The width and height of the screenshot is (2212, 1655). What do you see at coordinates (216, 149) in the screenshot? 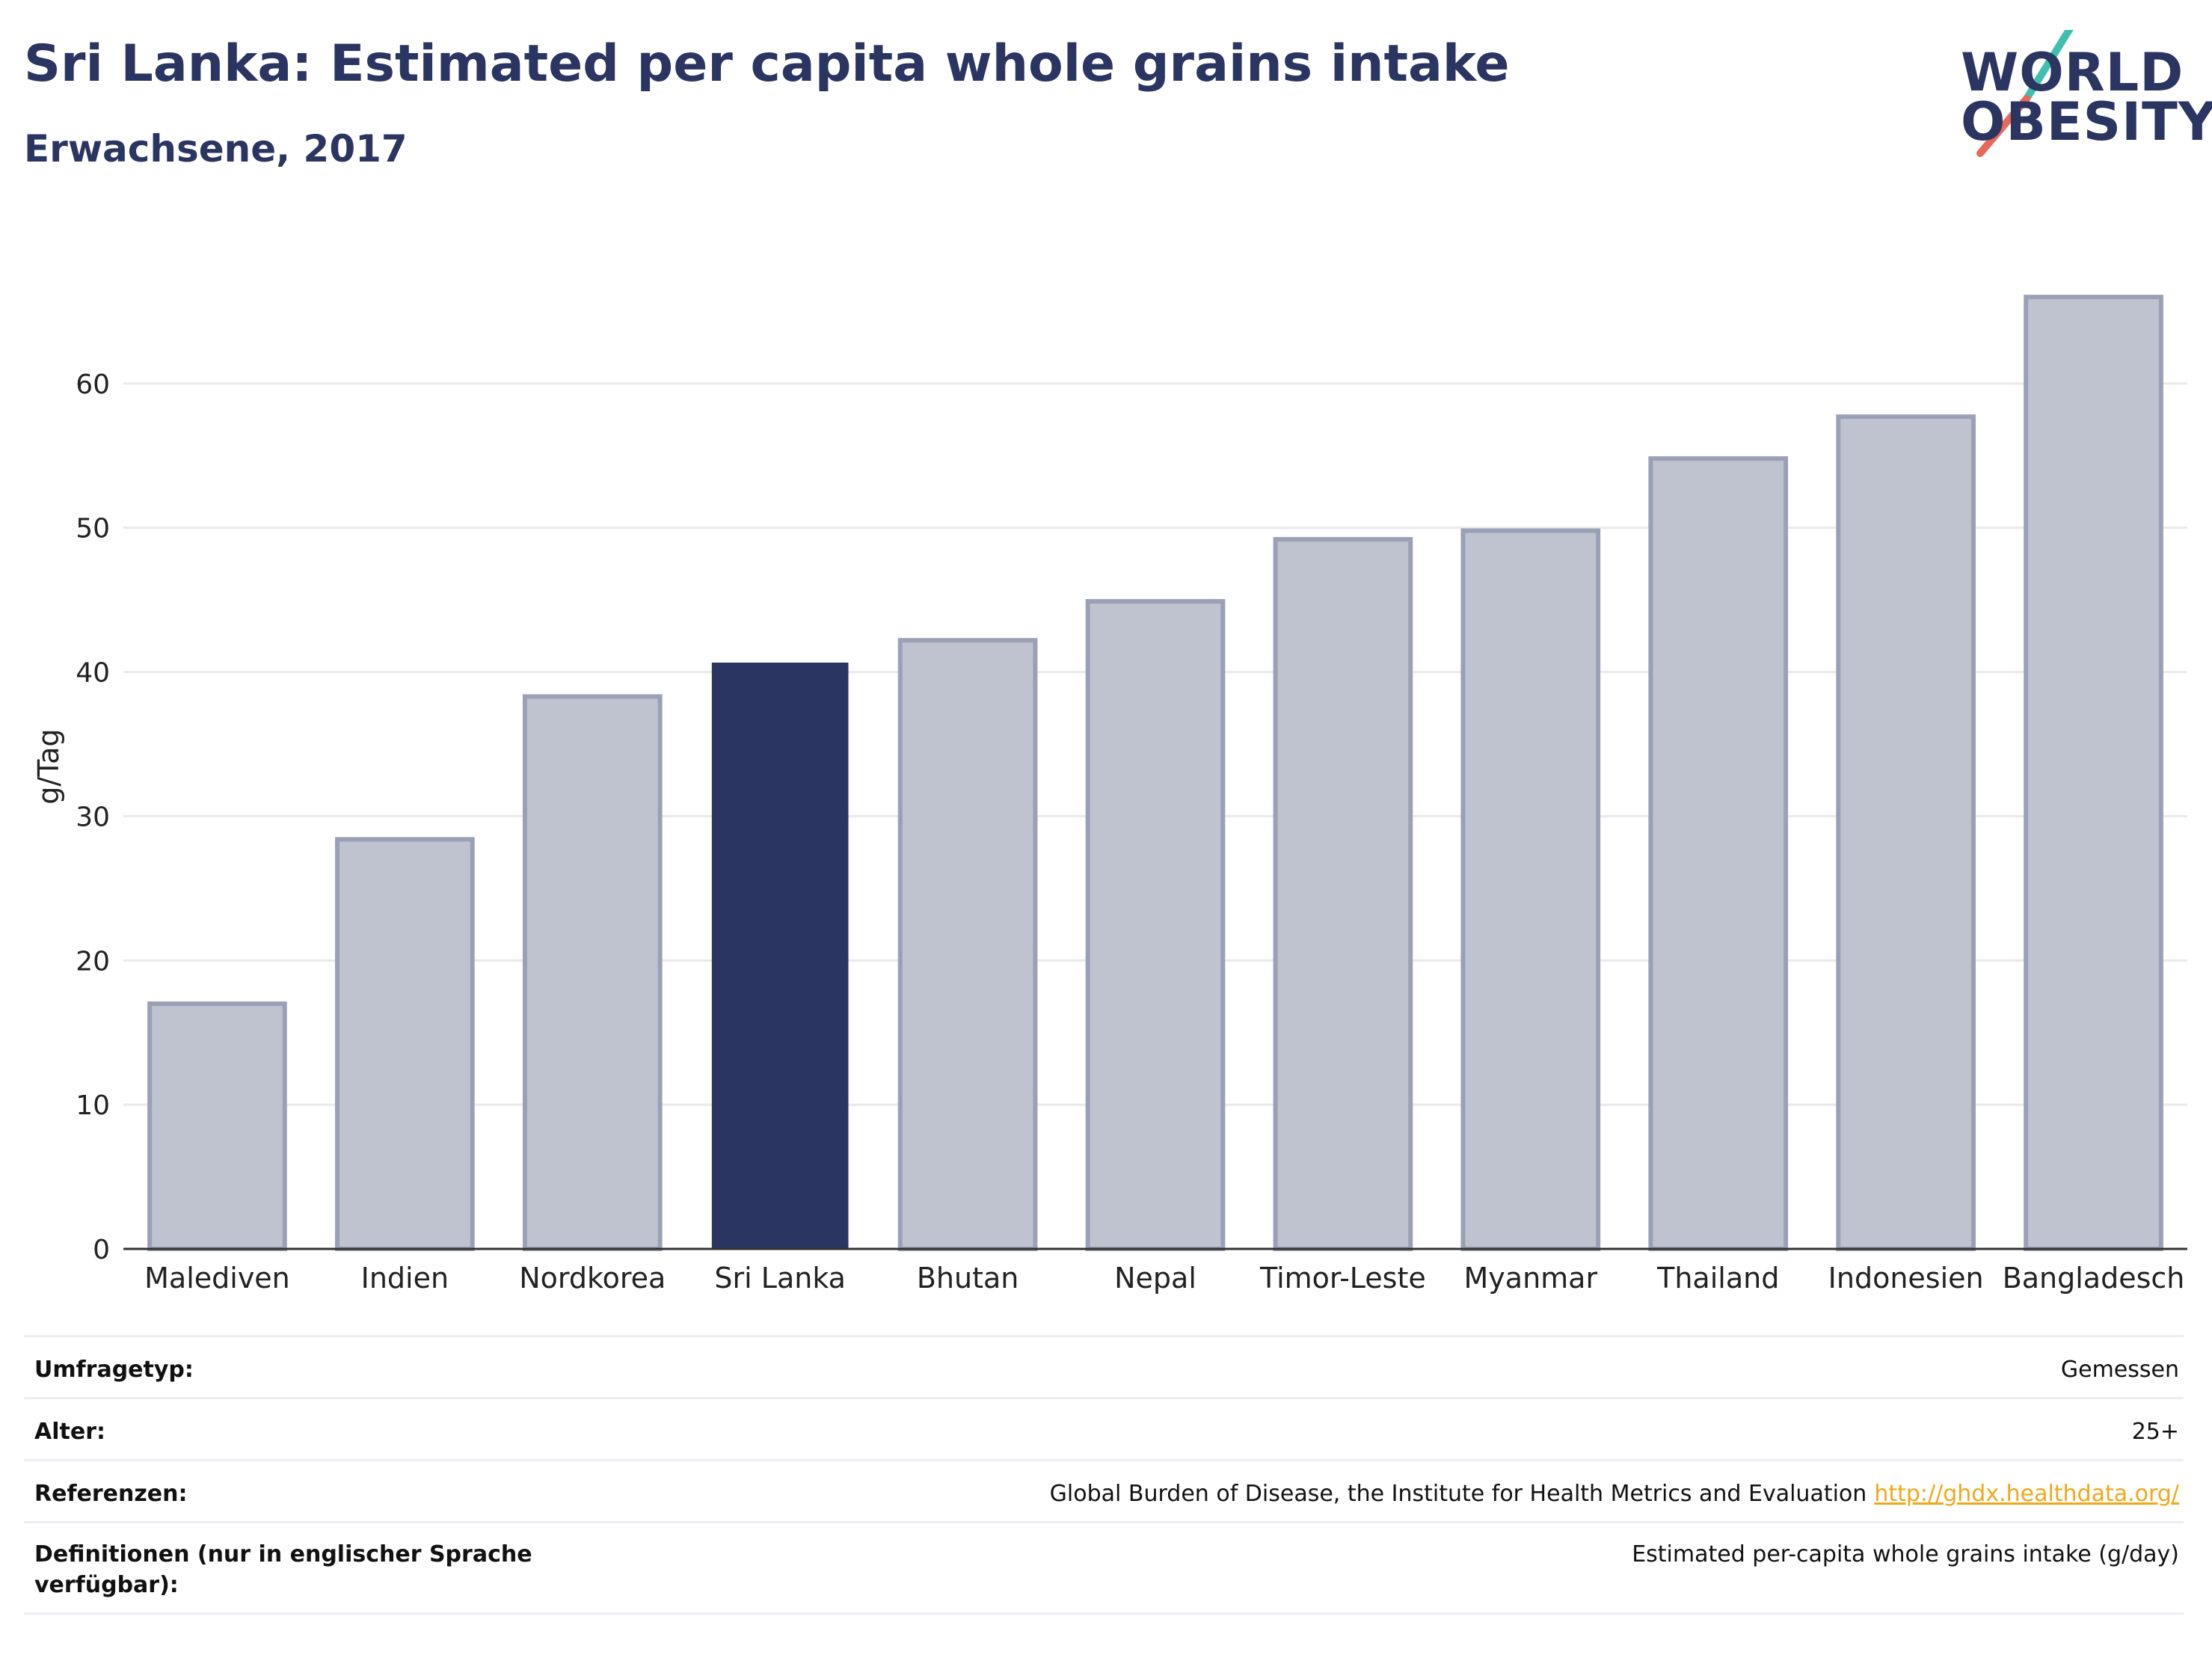
I see `chart-subtitle: Erwachsene, 2017` at bounding box center [216, 149].